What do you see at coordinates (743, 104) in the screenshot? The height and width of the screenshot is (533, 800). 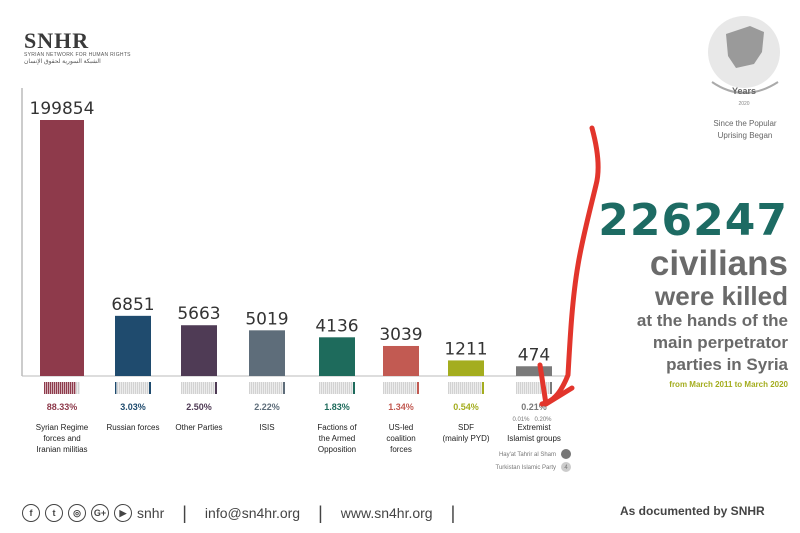 I see `badge-year: 2020` at bounding box center [743, 104].